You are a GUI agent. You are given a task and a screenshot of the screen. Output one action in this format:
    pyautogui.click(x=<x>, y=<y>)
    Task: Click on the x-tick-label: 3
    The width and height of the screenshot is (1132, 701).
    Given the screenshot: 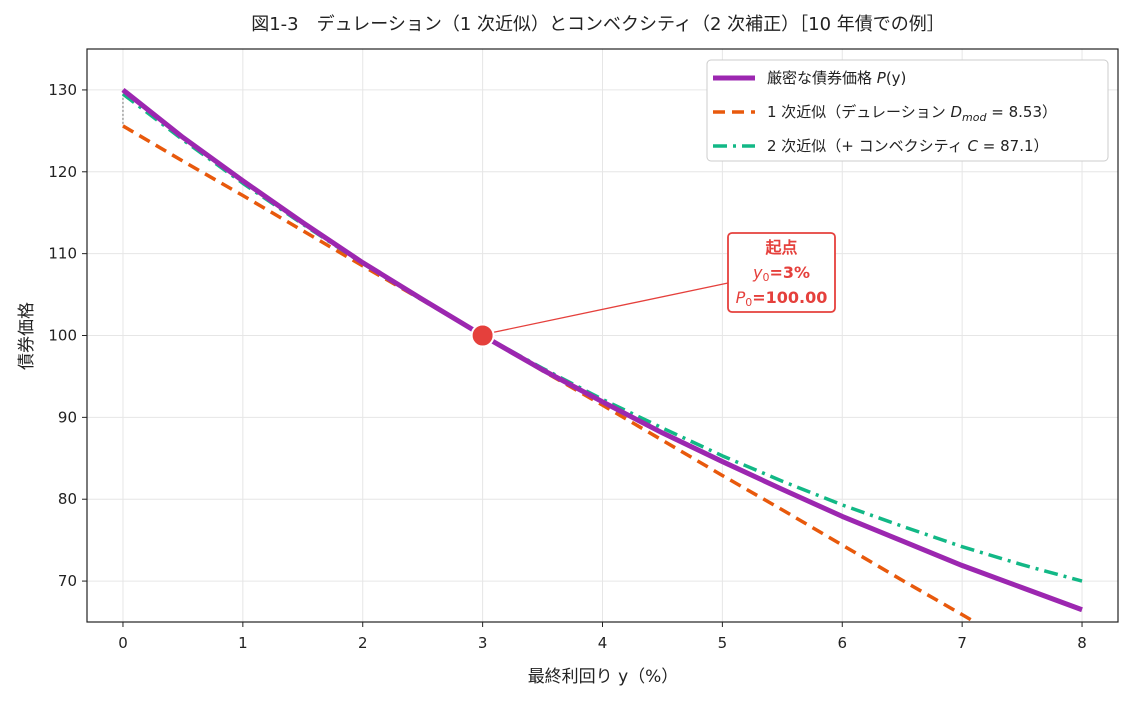 What is the action you would take?
    pyautogui.click(x=483, y=643)
    